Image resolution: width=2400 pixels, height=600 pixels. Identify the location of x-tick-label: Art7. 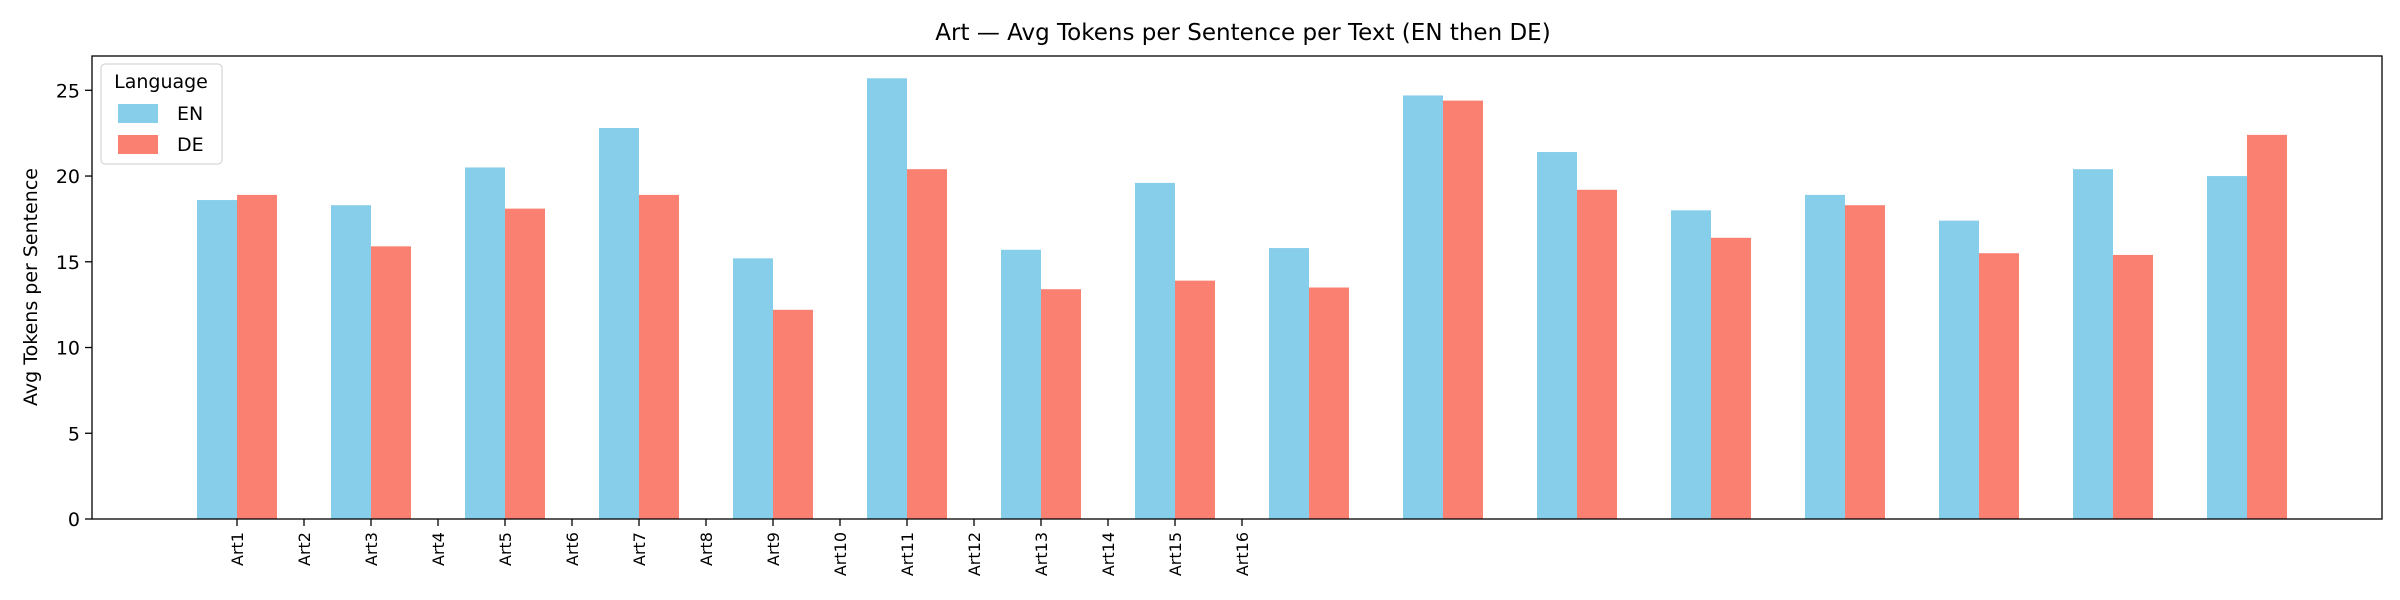
(639, 549).